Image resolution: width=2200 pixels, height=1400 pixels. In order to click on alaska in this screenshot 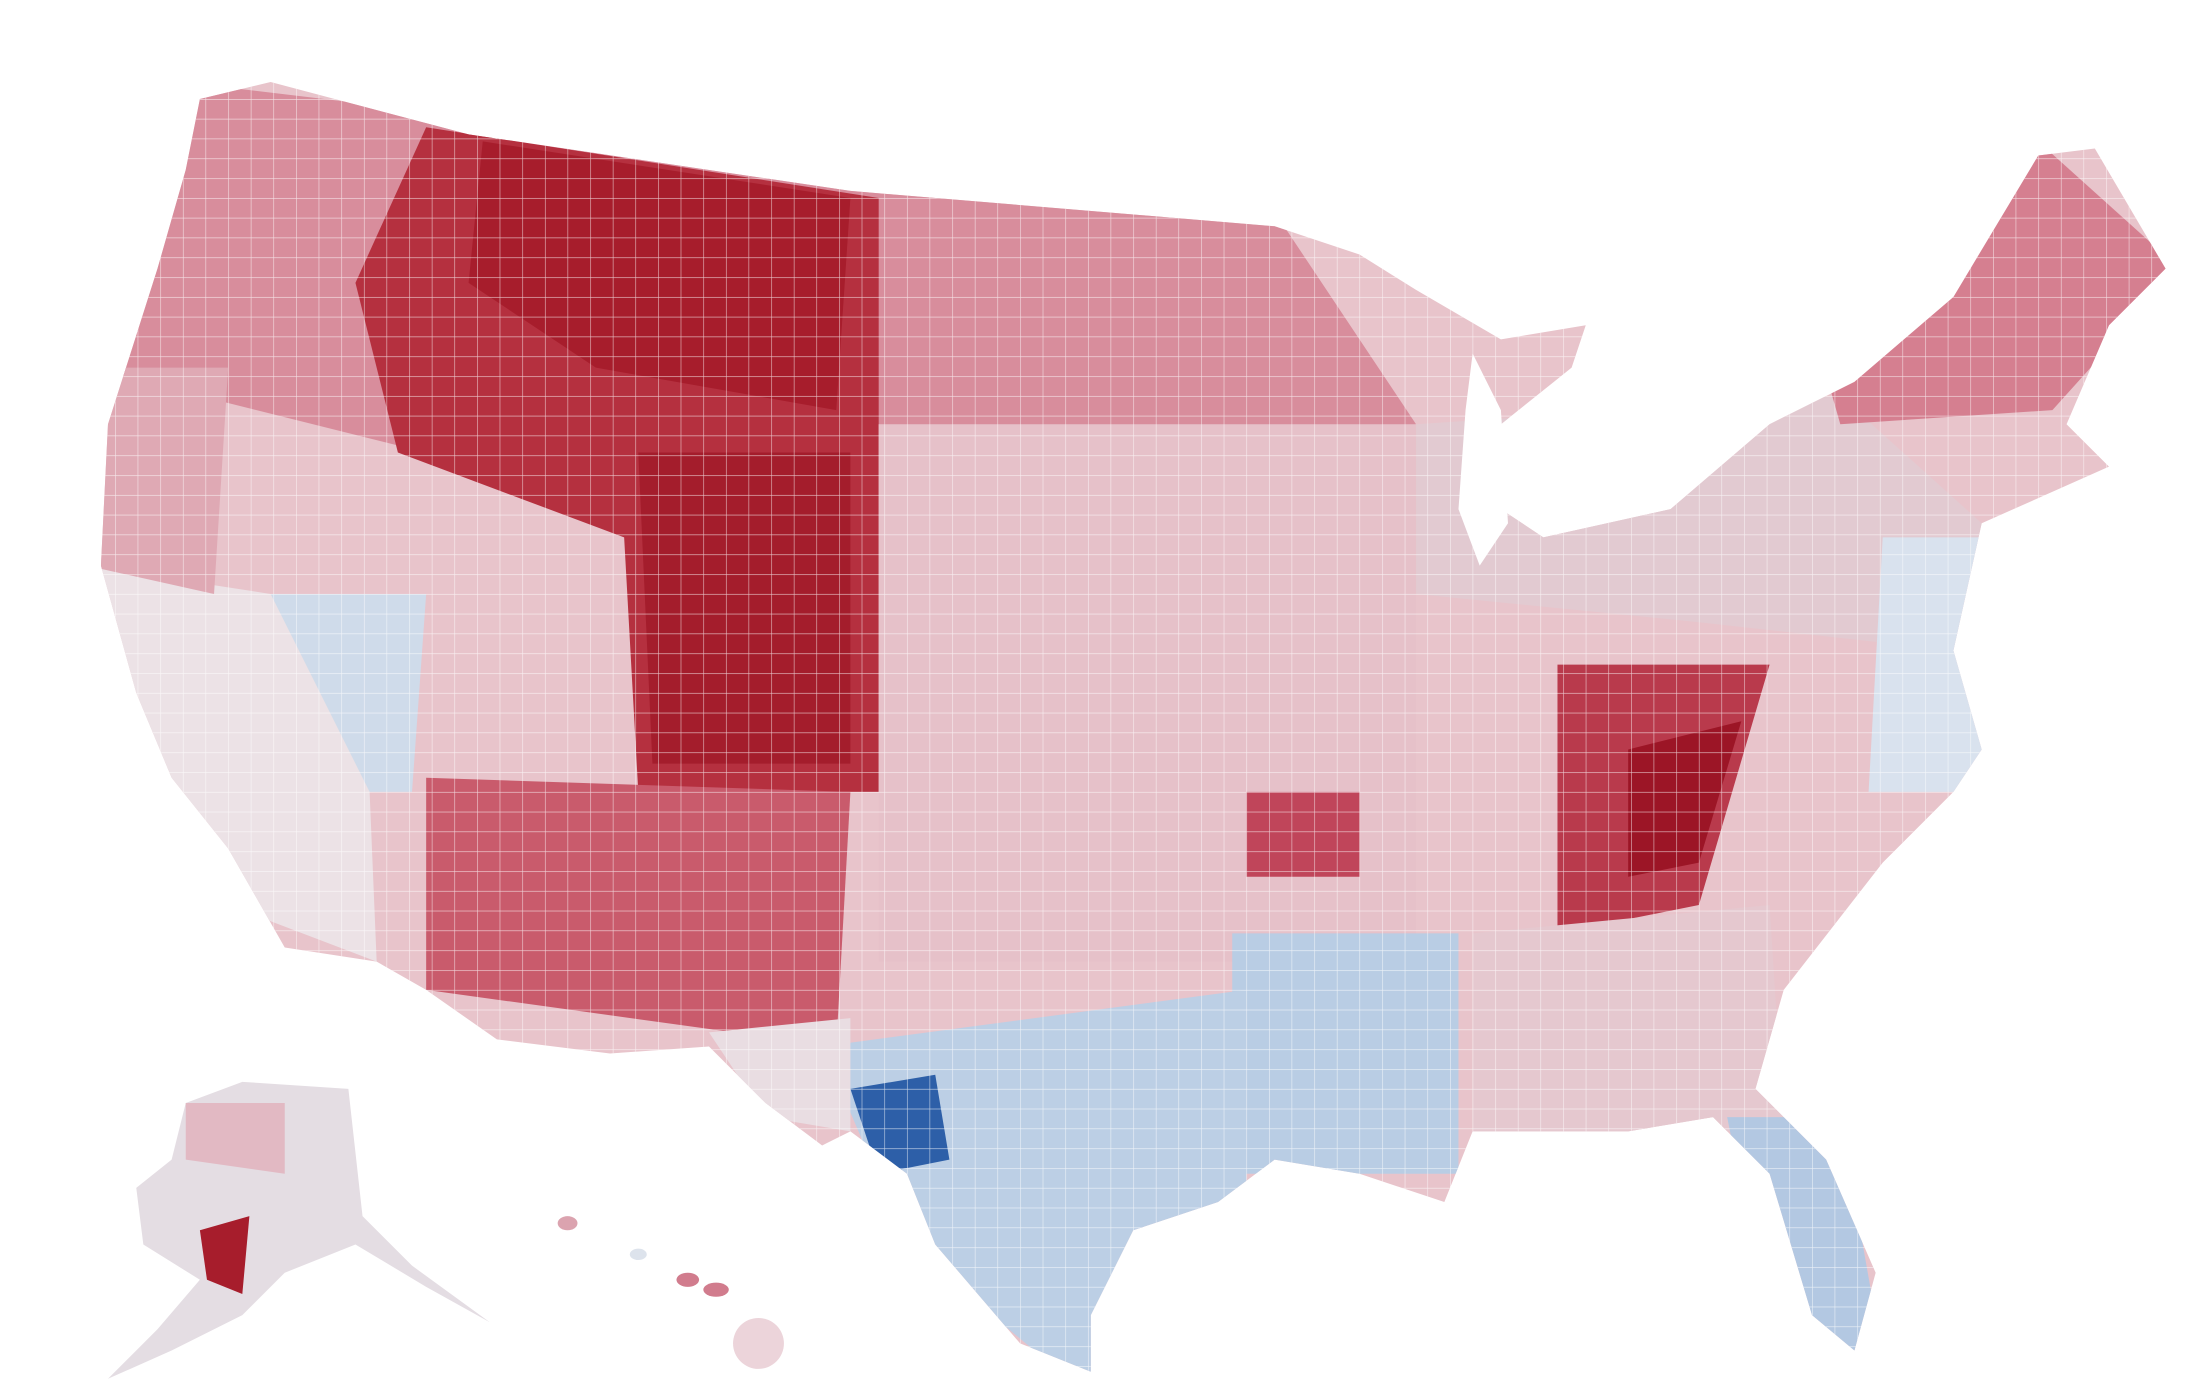, I will do `click(298, 1230)`.